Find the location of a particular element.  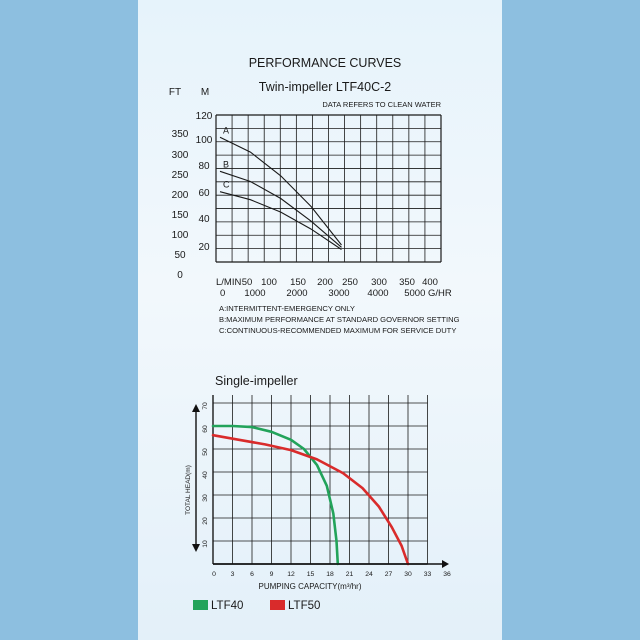

bottom-y-tick: 40 is located at coordinates (205, 475).